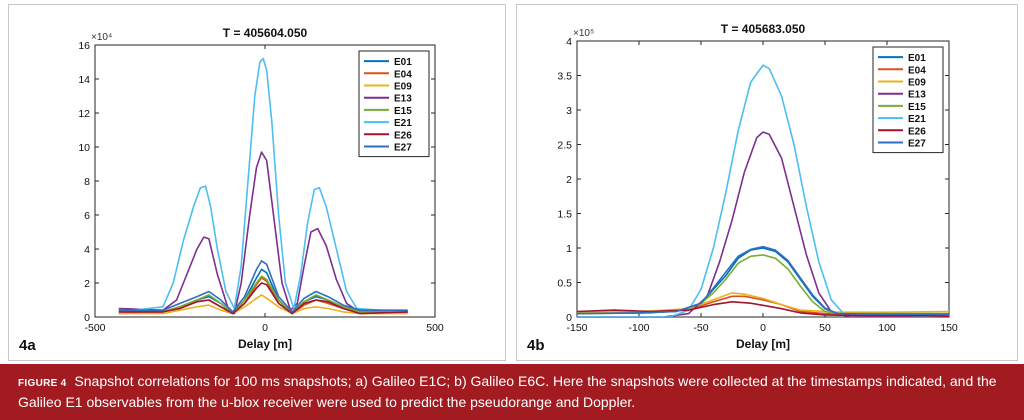 This screenshot has width=1024, height=420. Describe the element at coordinates (569, 249) in the screenshot. I see `chart-4b-y-tick-label: 1` at that location.